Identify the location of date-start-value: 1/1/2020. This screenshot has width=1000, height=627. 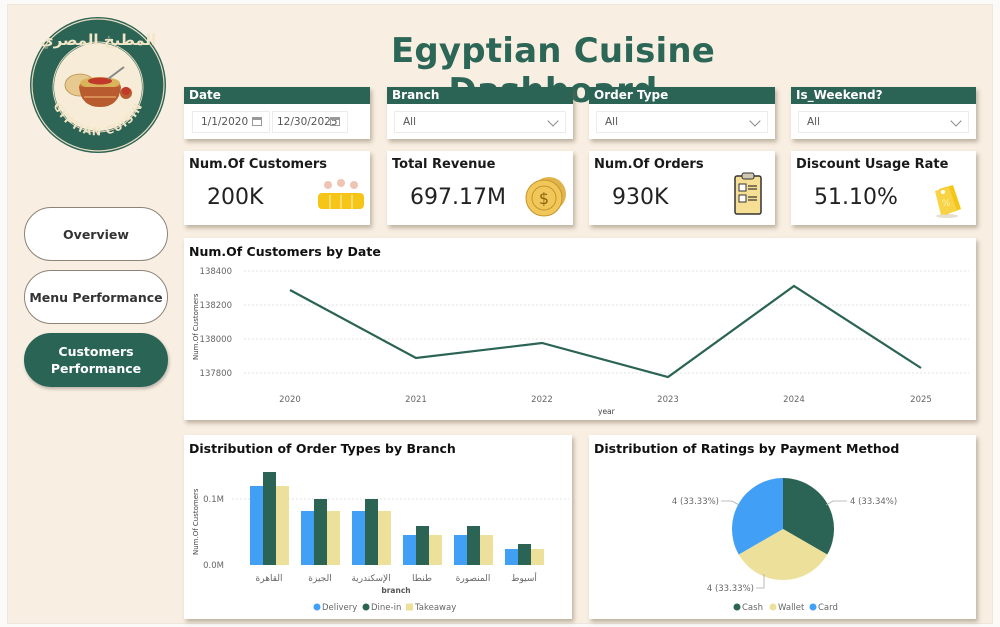
(225, 122).